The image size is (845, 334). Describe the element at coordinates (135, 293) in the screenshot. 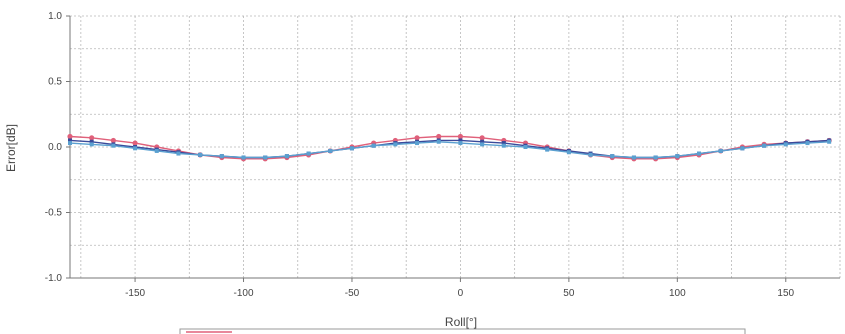

I see `x-tick-label: -150` at that location.